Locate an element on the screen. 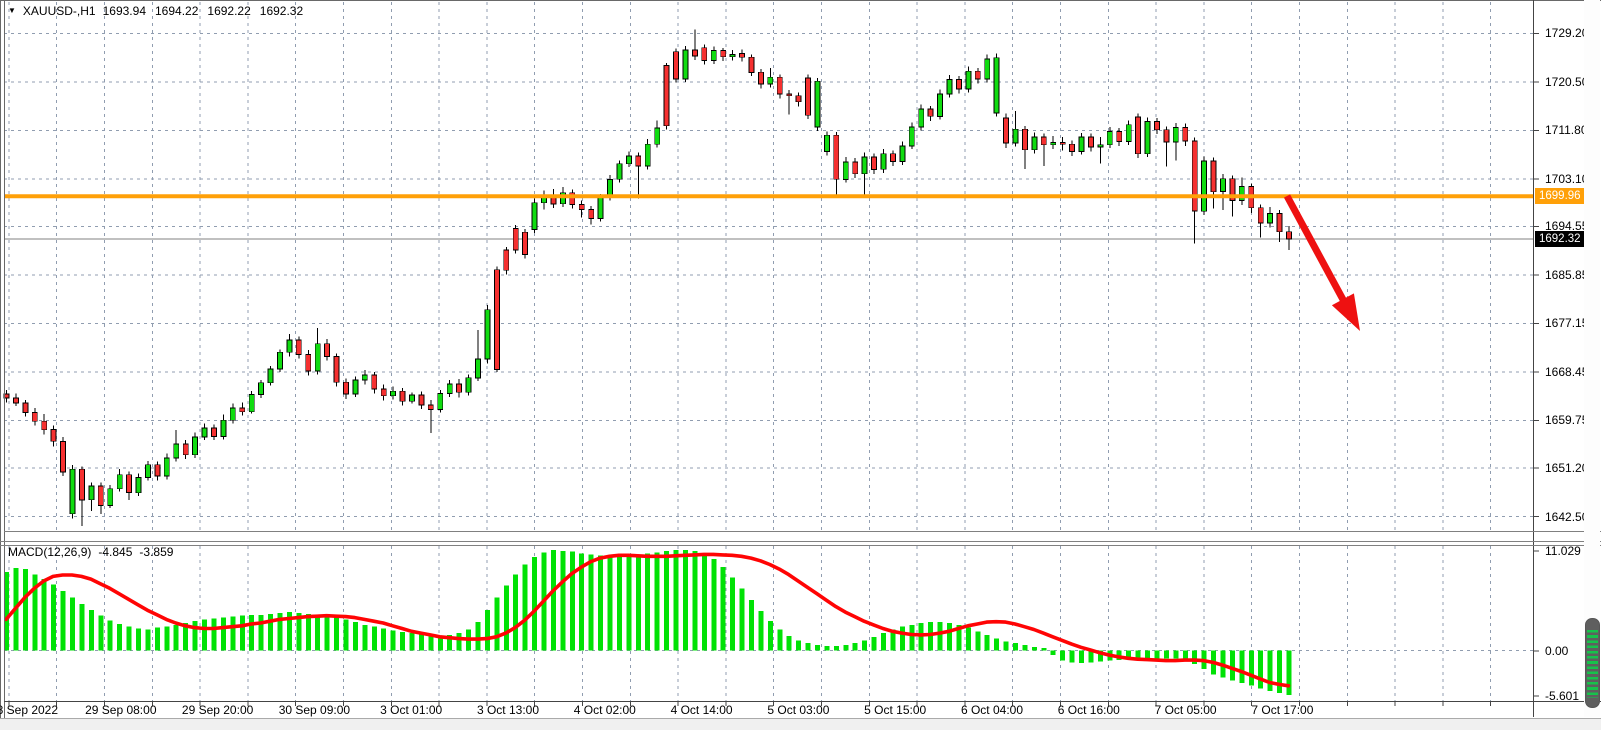 The height and width of the screenshot is (730, 1601). scrollbar-thumb-stripes is located at coordinates (1592, 664).